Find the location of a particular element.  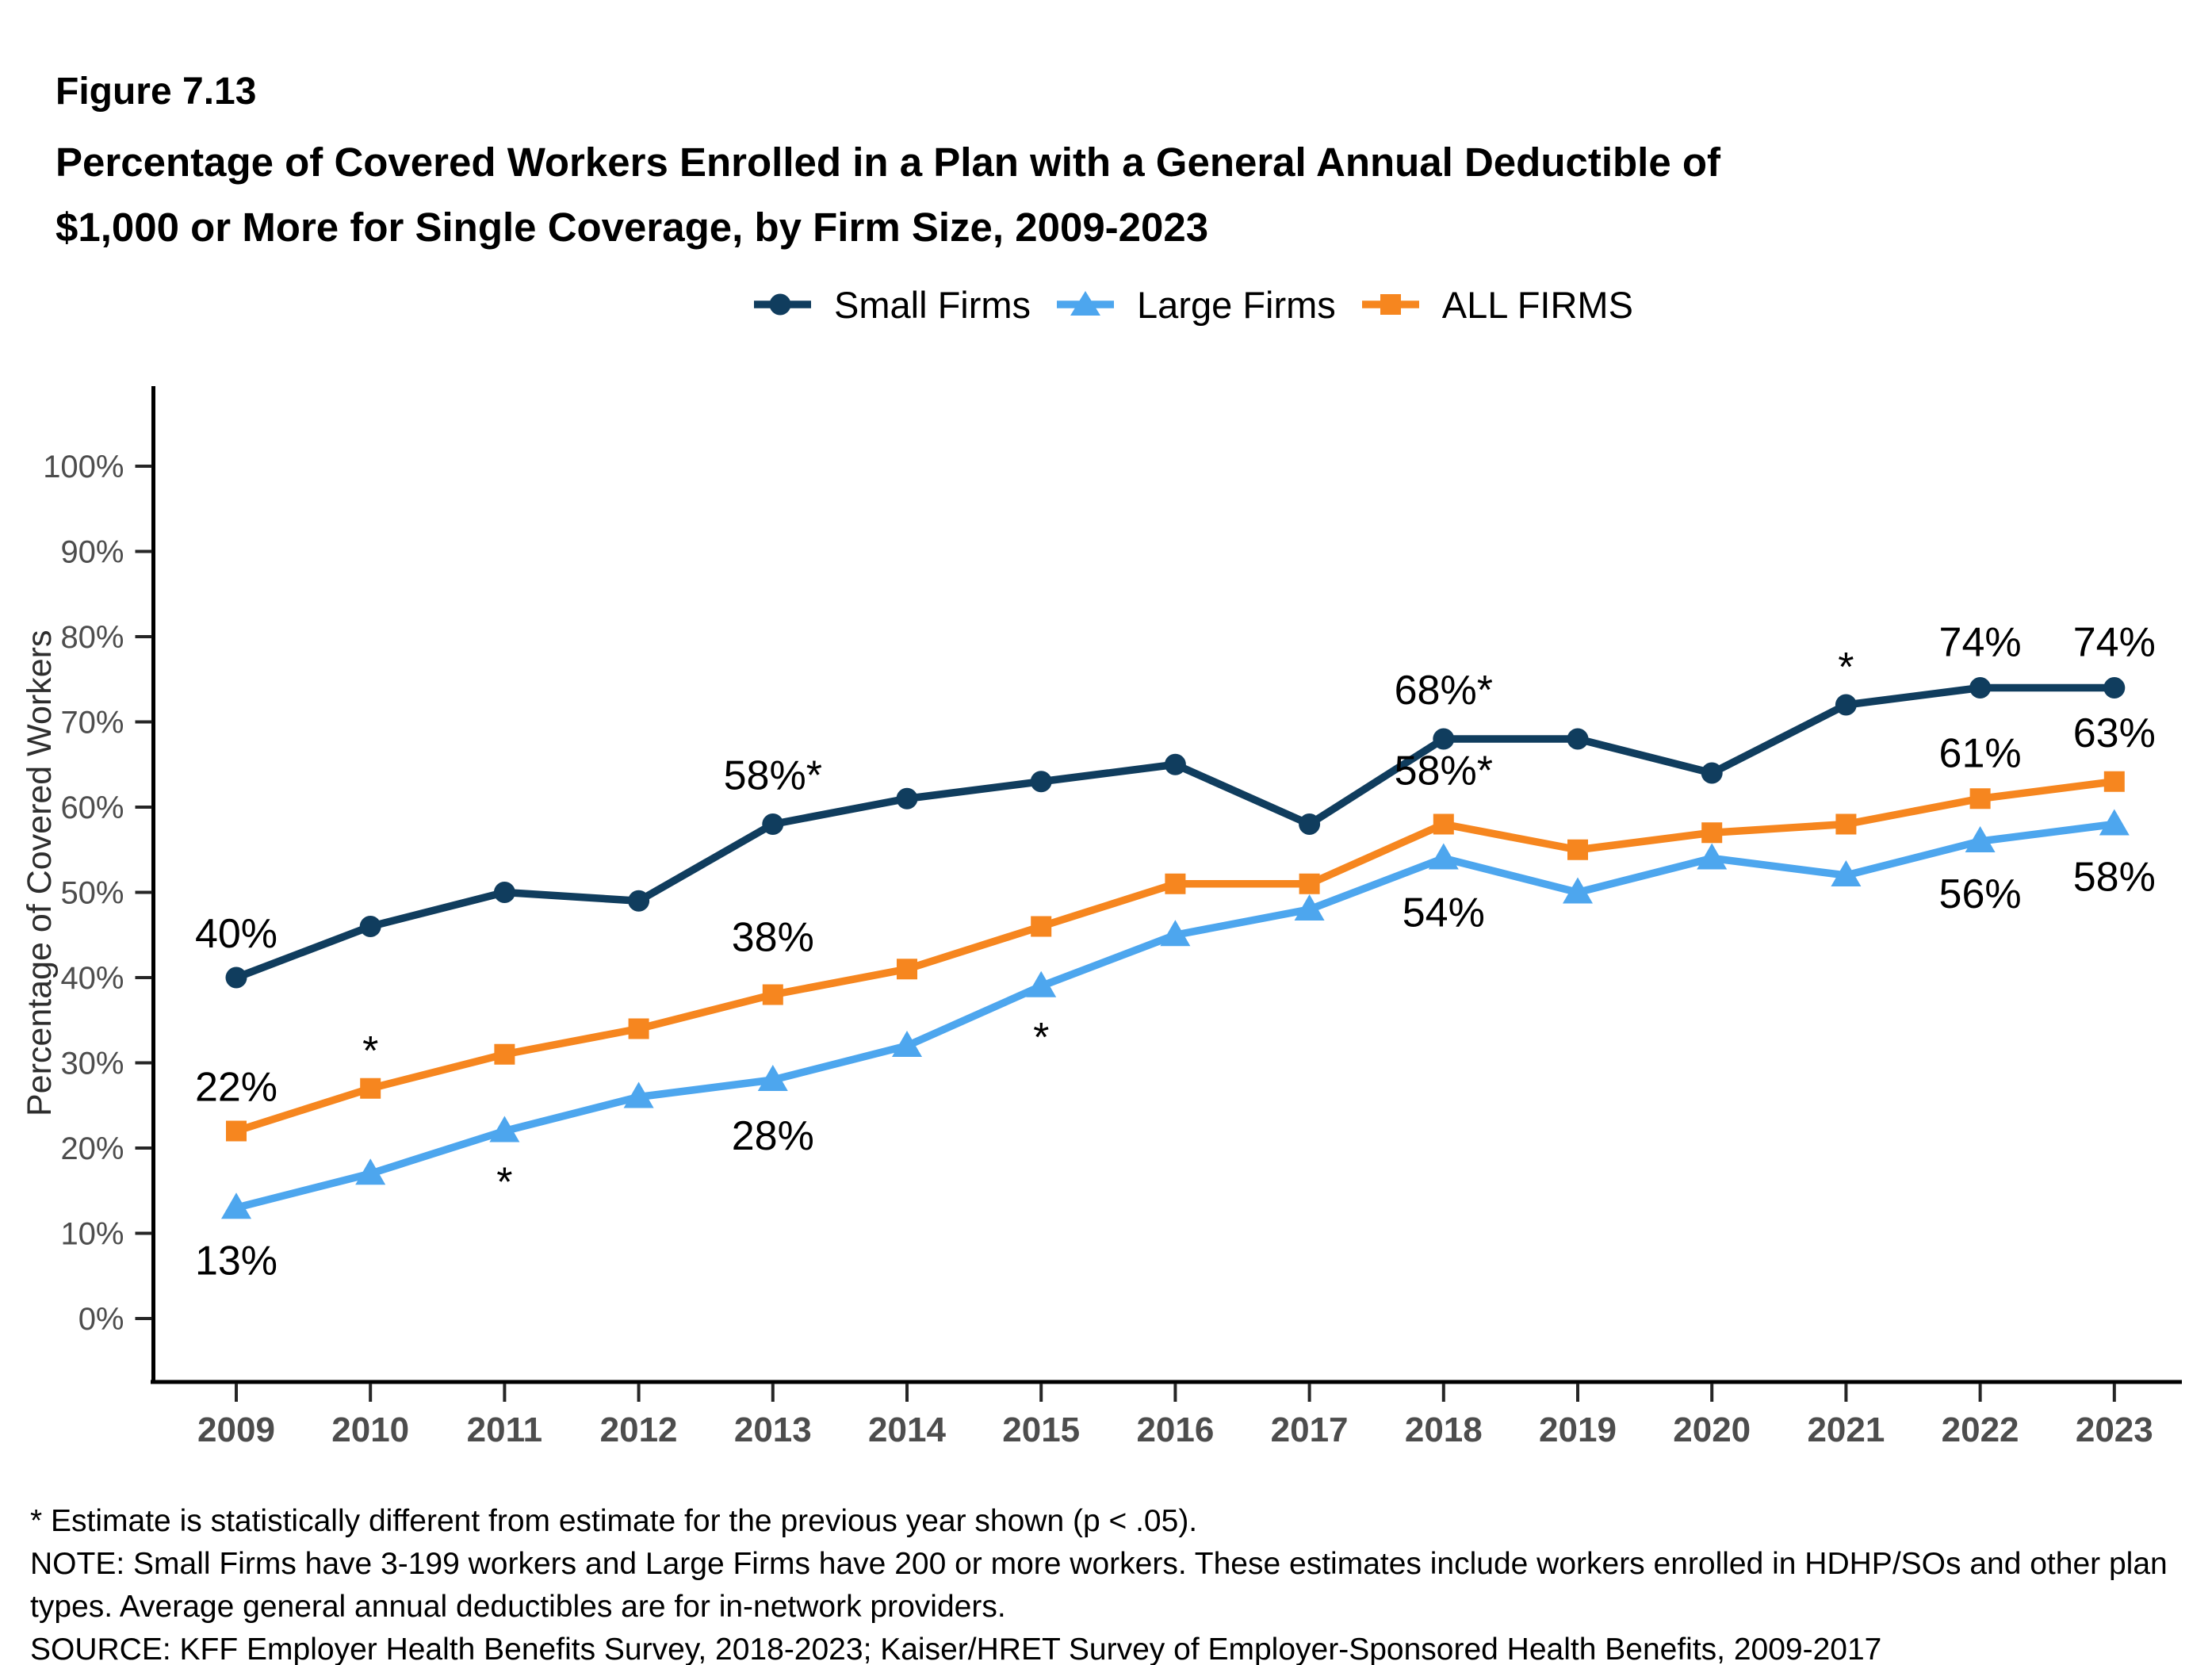

y-tick-label: 80% is located at coordinates (92, 637).